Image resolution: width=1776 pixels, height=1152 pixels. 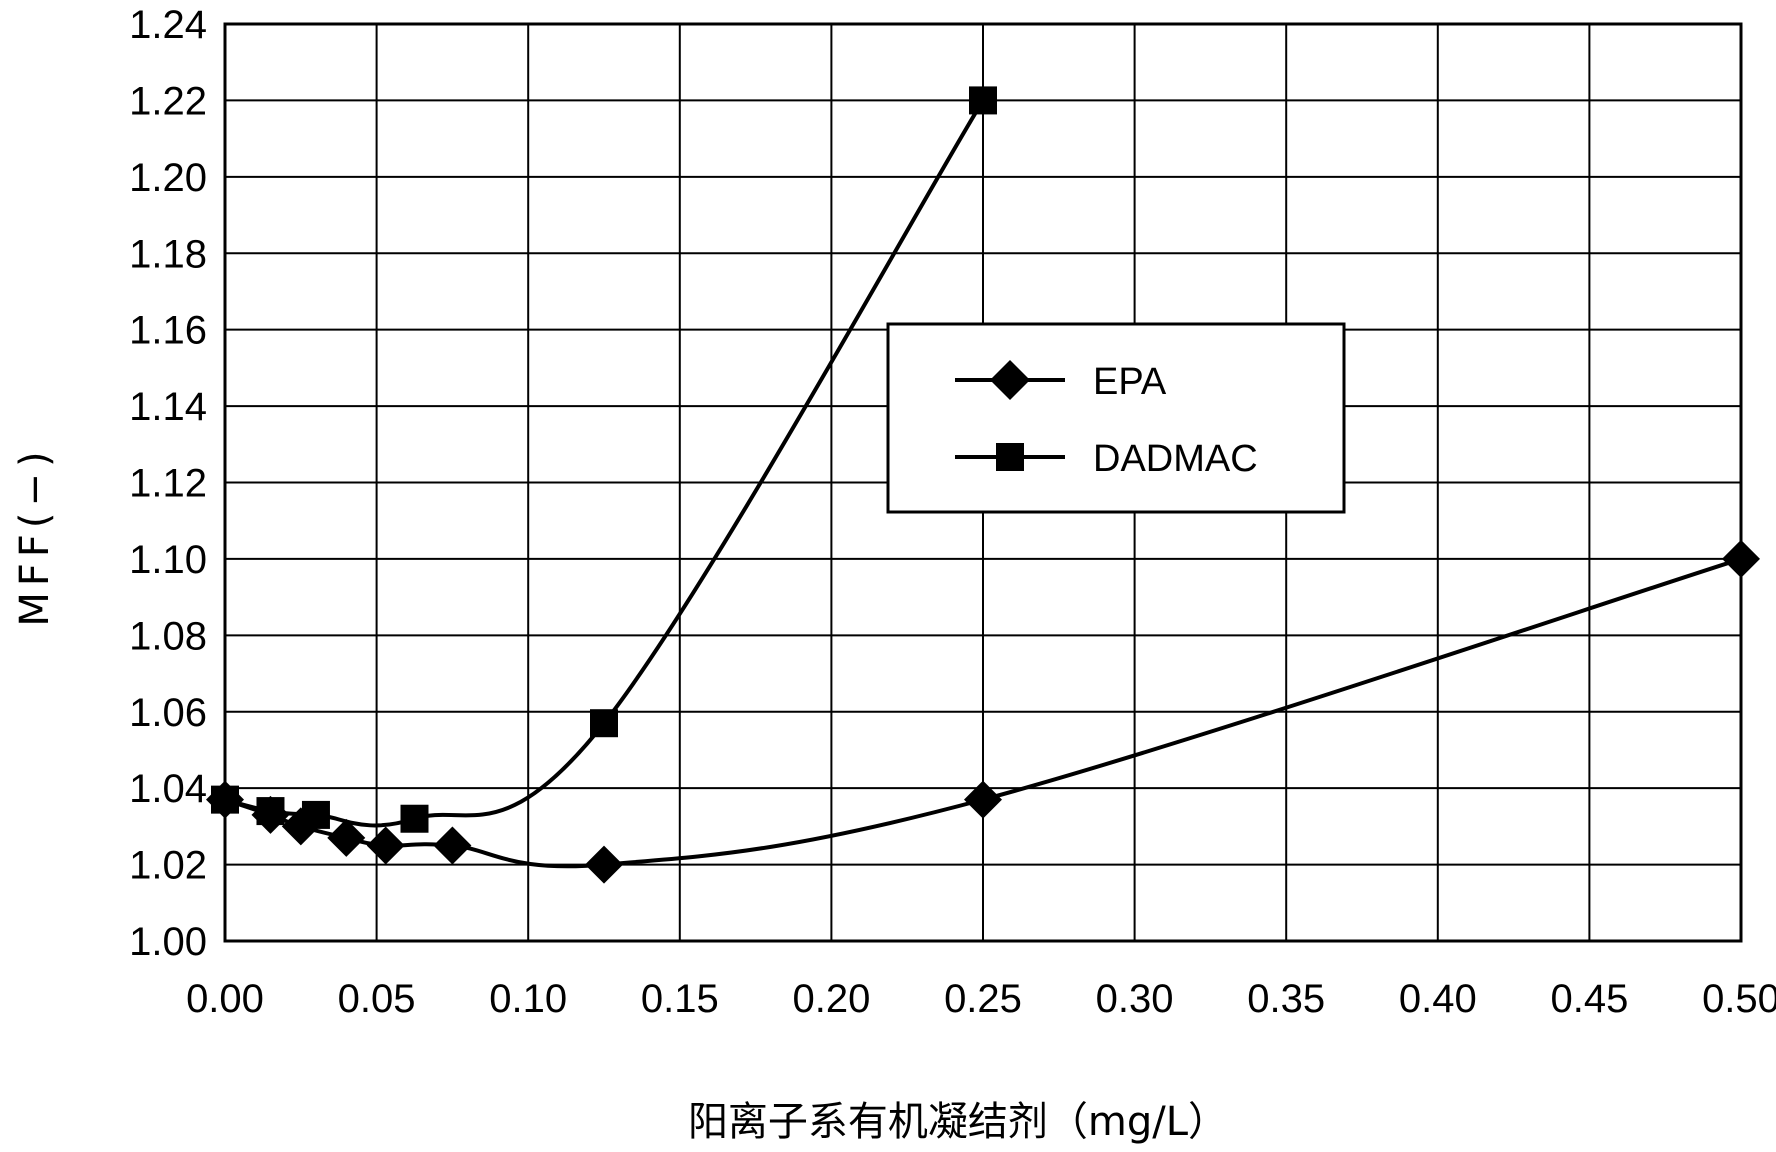 I want to click on x-tick-label: 0.15, so click(x=680, y=999).